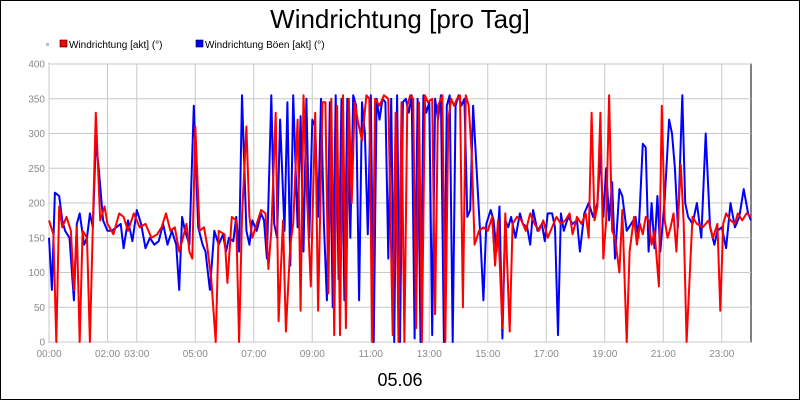 The width and height of the screenshot is (800, 400). Describe the element at coordinates (40, 308) in the screenshot. I see `y-tick-label: 50` at that location.